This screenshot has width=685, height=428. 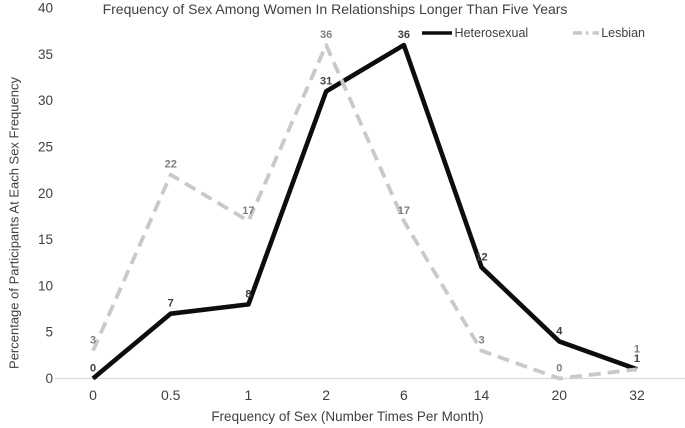 I want to click on data-label-heterosexual: 8, so click(x=248, y=294).